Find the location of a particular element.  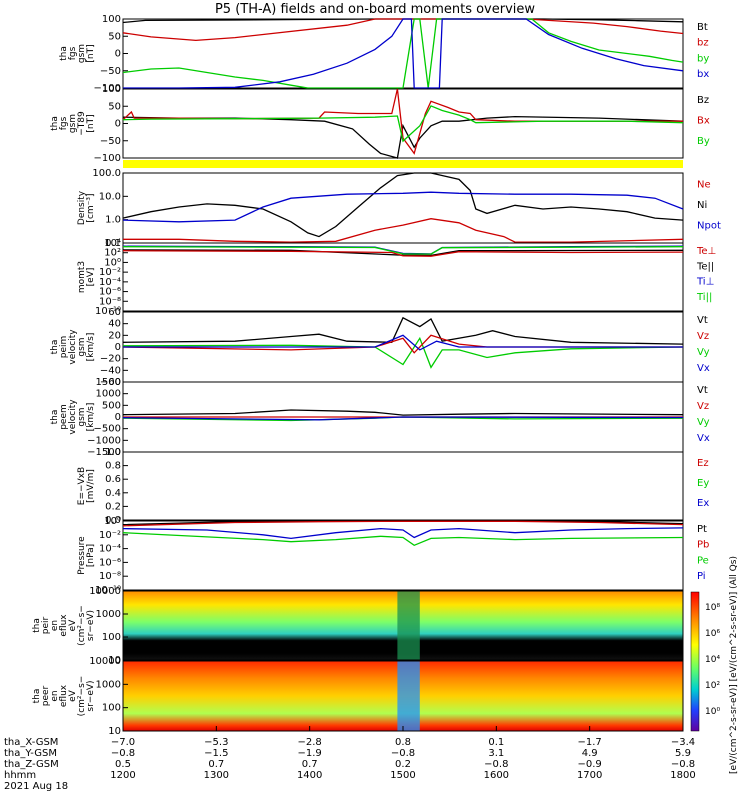

y-tick-label: −1000 is located at coordinates (104, 440).